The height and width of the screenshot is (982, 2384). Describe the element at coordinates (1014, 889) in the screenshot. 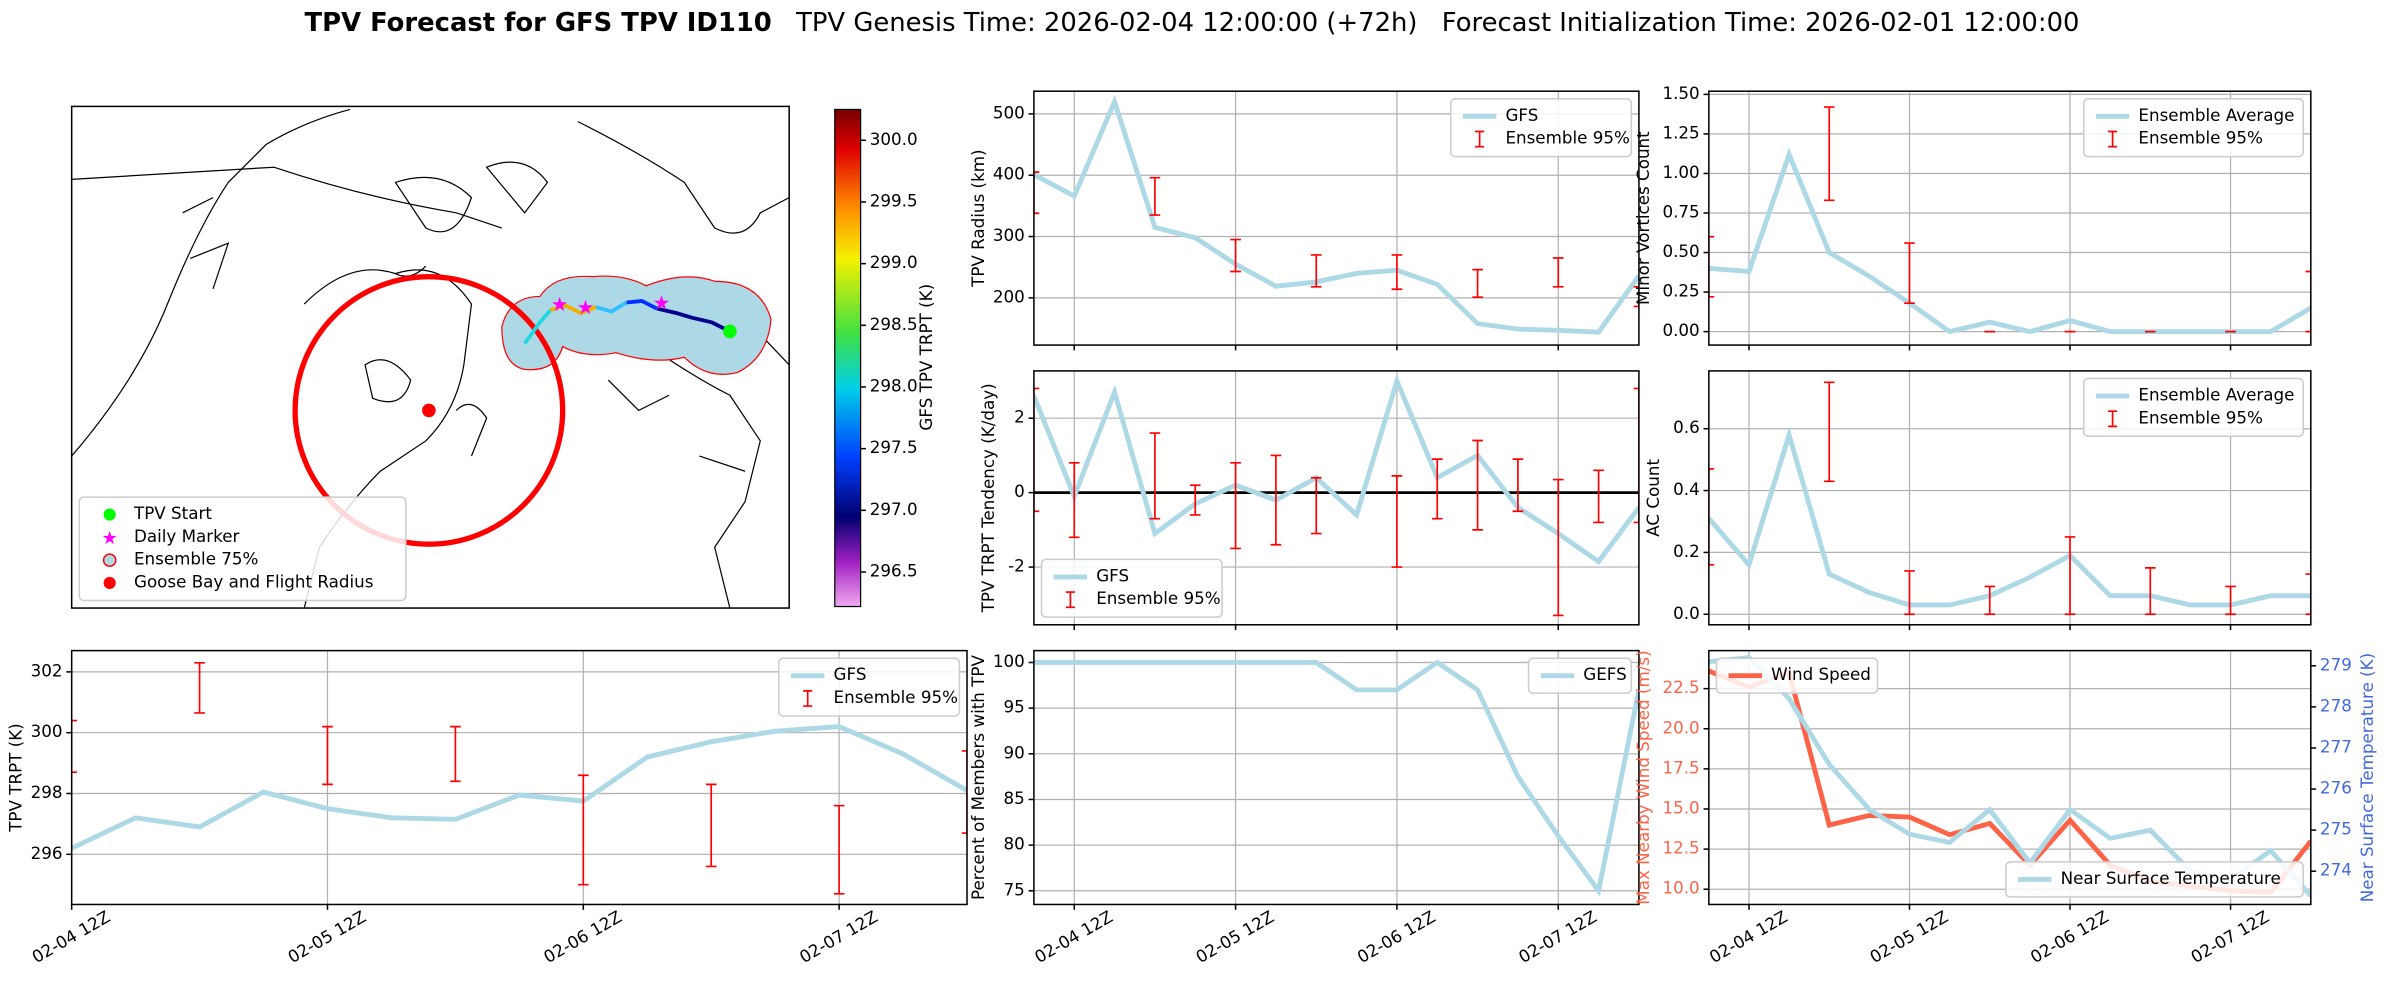

I see `y-tick-label: 75` at that location.